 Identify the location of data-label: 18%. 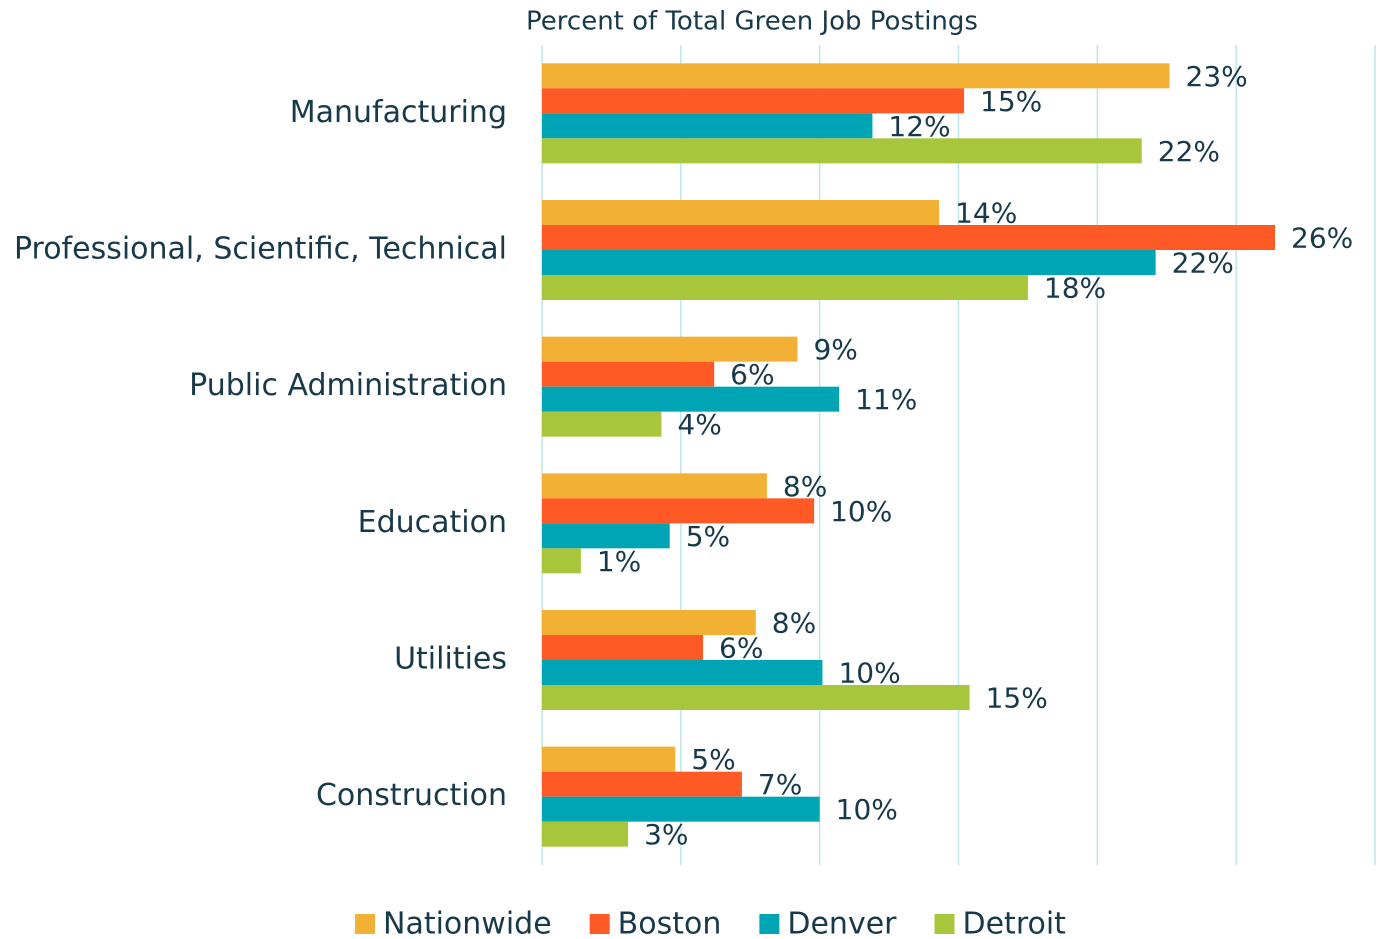
(1075, 288).